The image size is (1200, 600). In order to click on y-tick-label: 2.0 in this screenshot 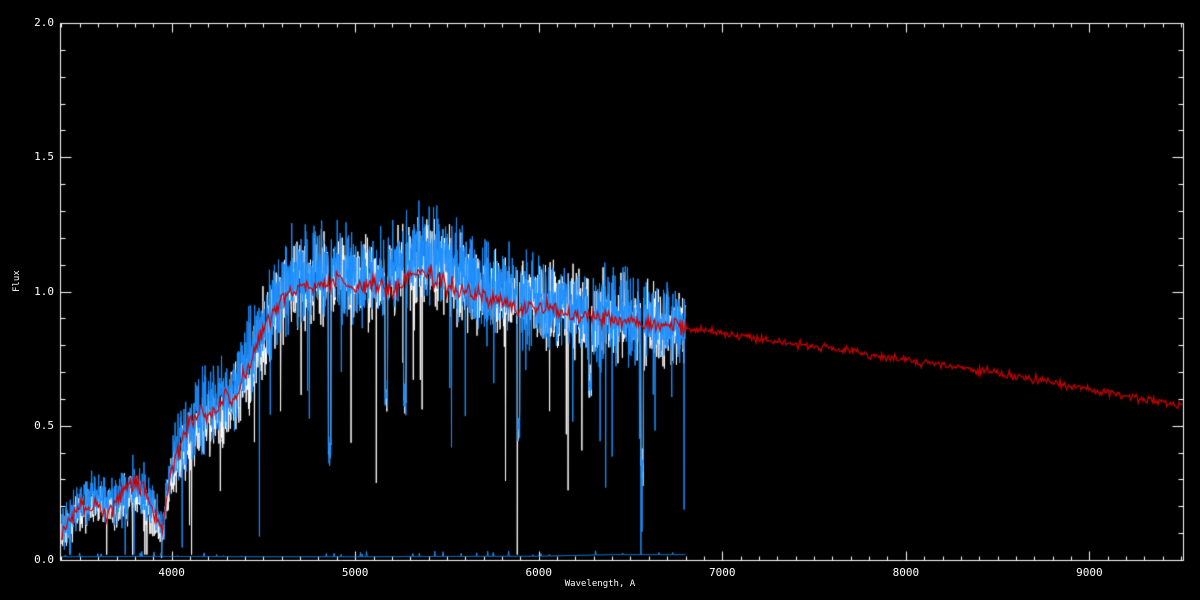, I will do `click(44, 22)`.